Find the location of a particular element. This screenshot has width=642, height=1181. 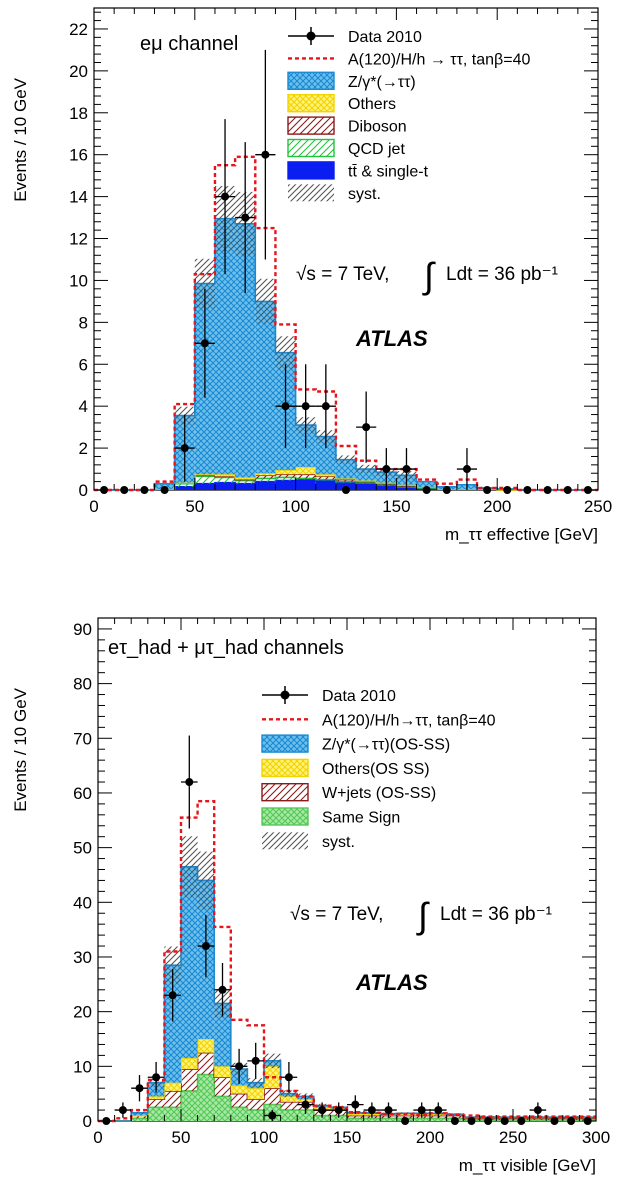

legend-label-diboson: Diboson is located at coordinates (377, 127).